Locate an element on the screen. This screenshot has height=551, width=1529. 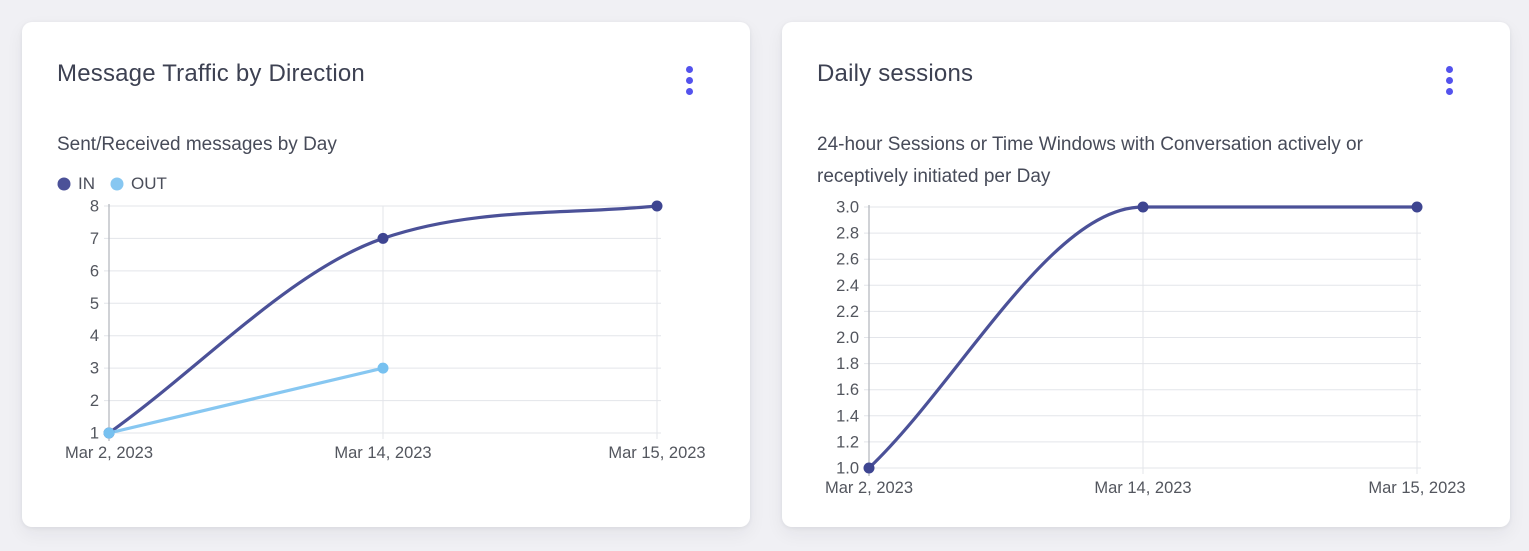
card-subtitle-line: Sent/Received messages by Day is located at coordinates (197, 144).